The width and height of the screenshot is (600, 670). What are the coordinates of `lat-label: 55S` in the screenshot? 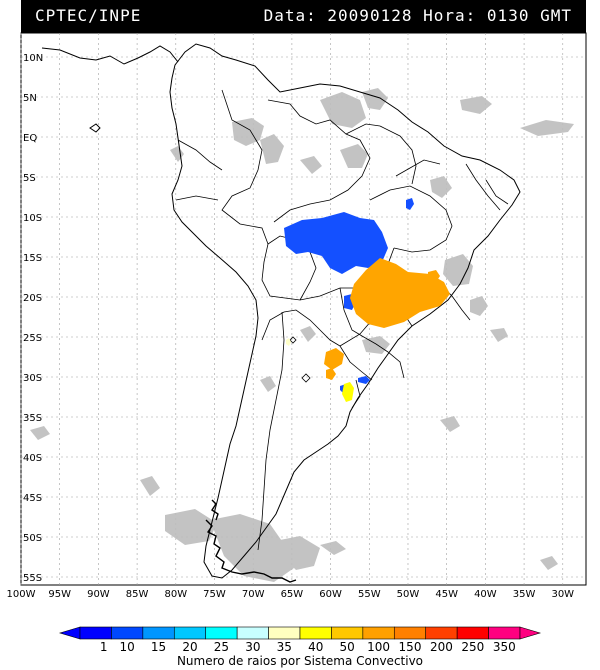 It's located at (32, 578).